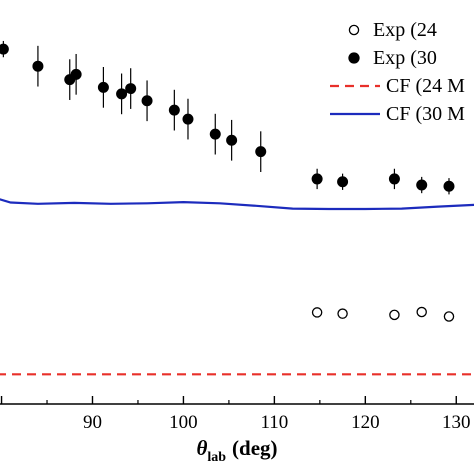  I want to click on legend-marker-filled-circle, so click(354, 58).